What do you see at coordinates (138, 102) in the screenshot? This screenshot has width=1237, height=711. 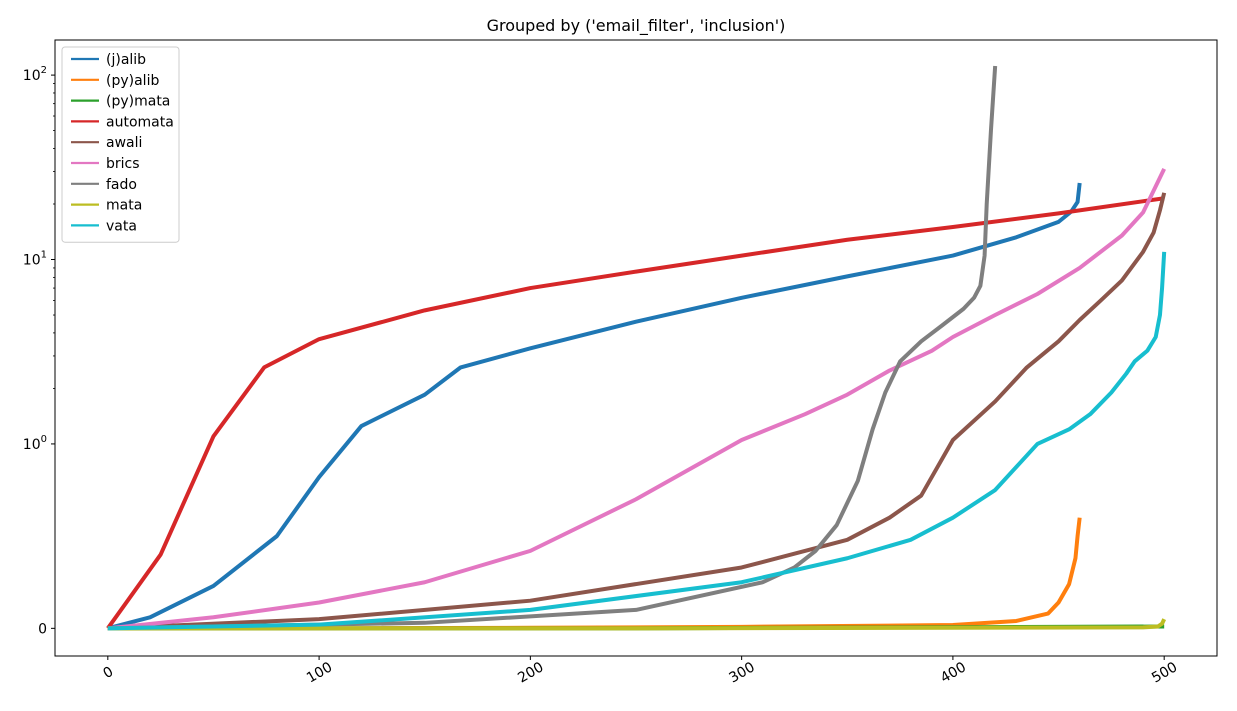 I see `legend-label: (py)mata` at bounding box center [138, 102].